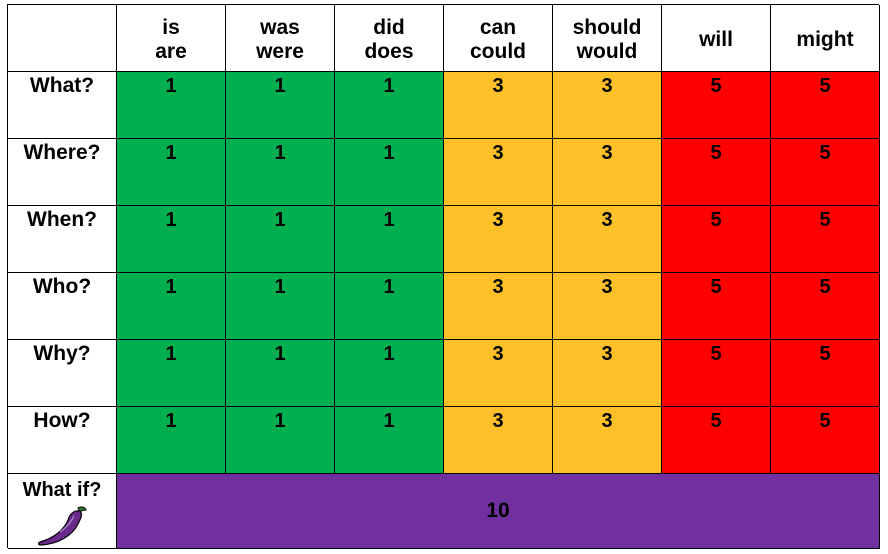 This screenshot has width=888, height=554. Describe the element at coordinates (389, 51) in the screenshot. I see `col-header-line: does` at that location.